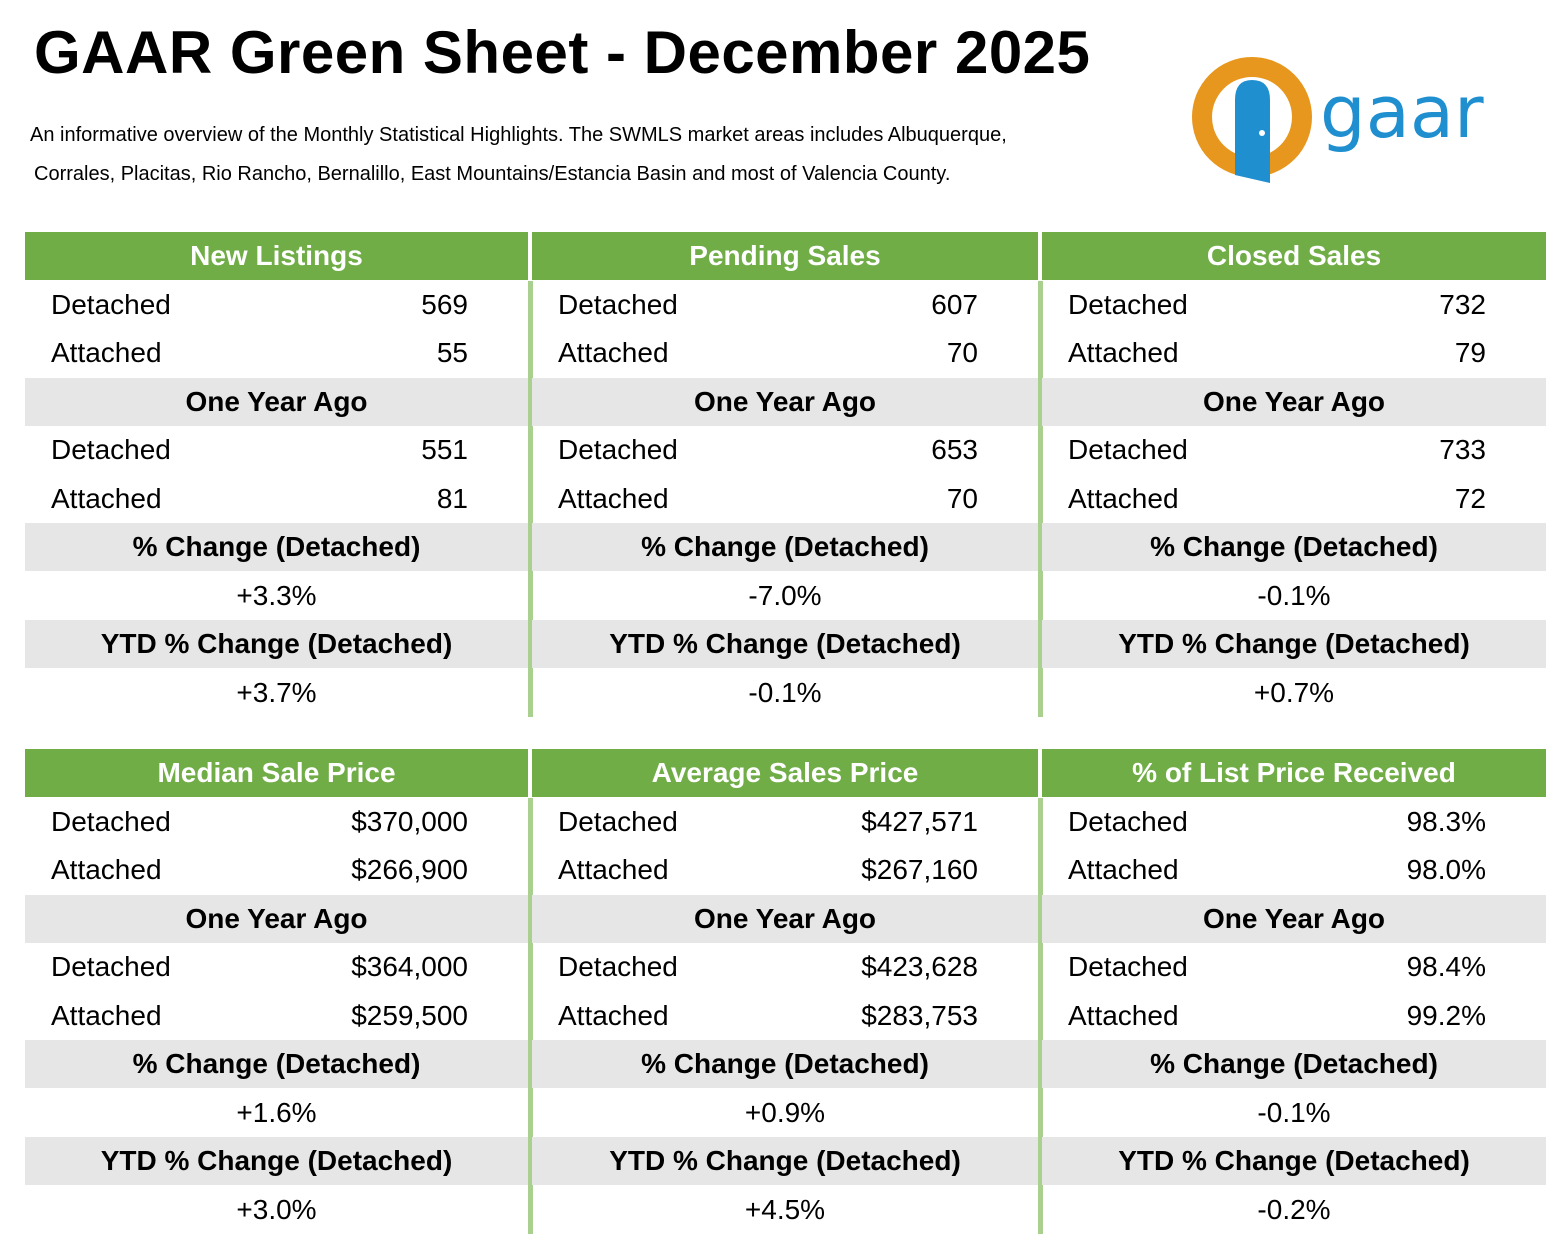  Describe the element at coordinates (1446, 966) in the screenshot. I see `row-value: 98.4%` at that location.